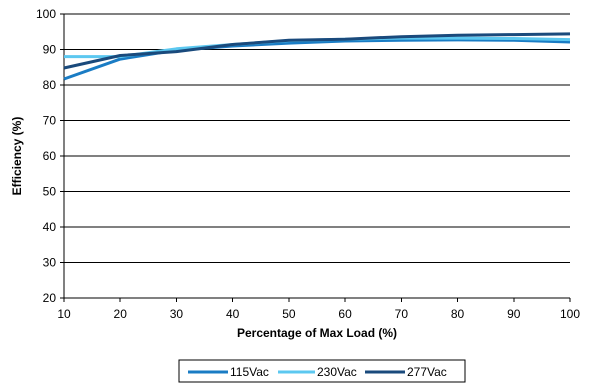 This screenshot has width=590, height=385. What do you see at coordinates (50, 121) in the screenshot?
I see `y-tick-label-70: 70` at bounding box center [50, 121].